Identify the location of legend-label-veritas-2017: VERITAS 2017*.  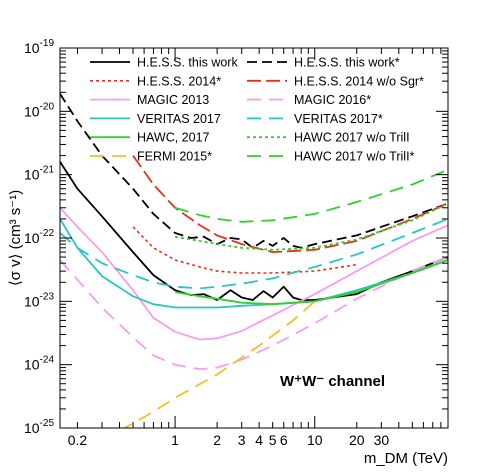
(338, 119).